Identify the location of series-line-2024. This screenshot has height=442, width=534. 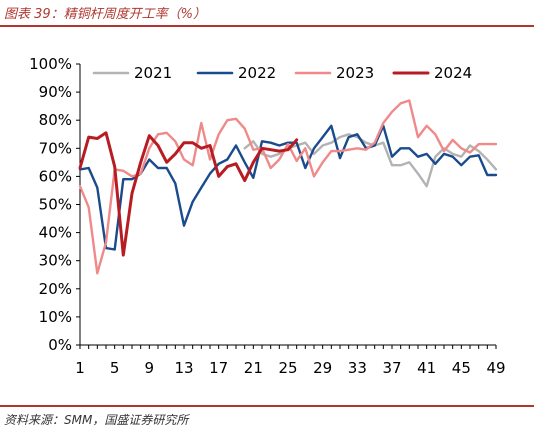
(188, 194).